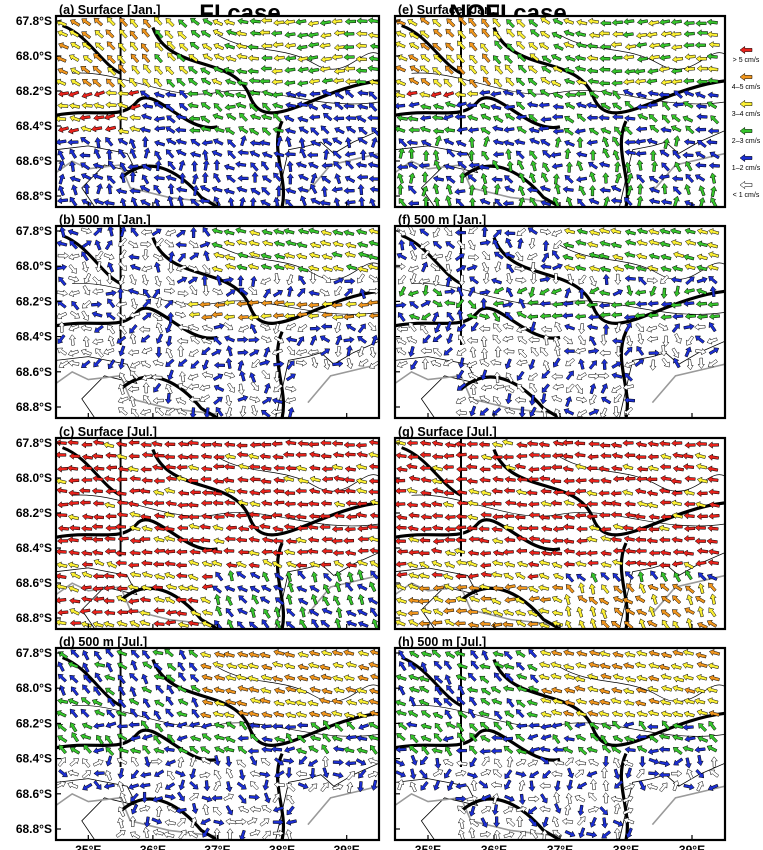  What do you see at coordinates (169, 396) in the screenshot?
I see `bathymetry-contour` at bounding box center [169, 396].